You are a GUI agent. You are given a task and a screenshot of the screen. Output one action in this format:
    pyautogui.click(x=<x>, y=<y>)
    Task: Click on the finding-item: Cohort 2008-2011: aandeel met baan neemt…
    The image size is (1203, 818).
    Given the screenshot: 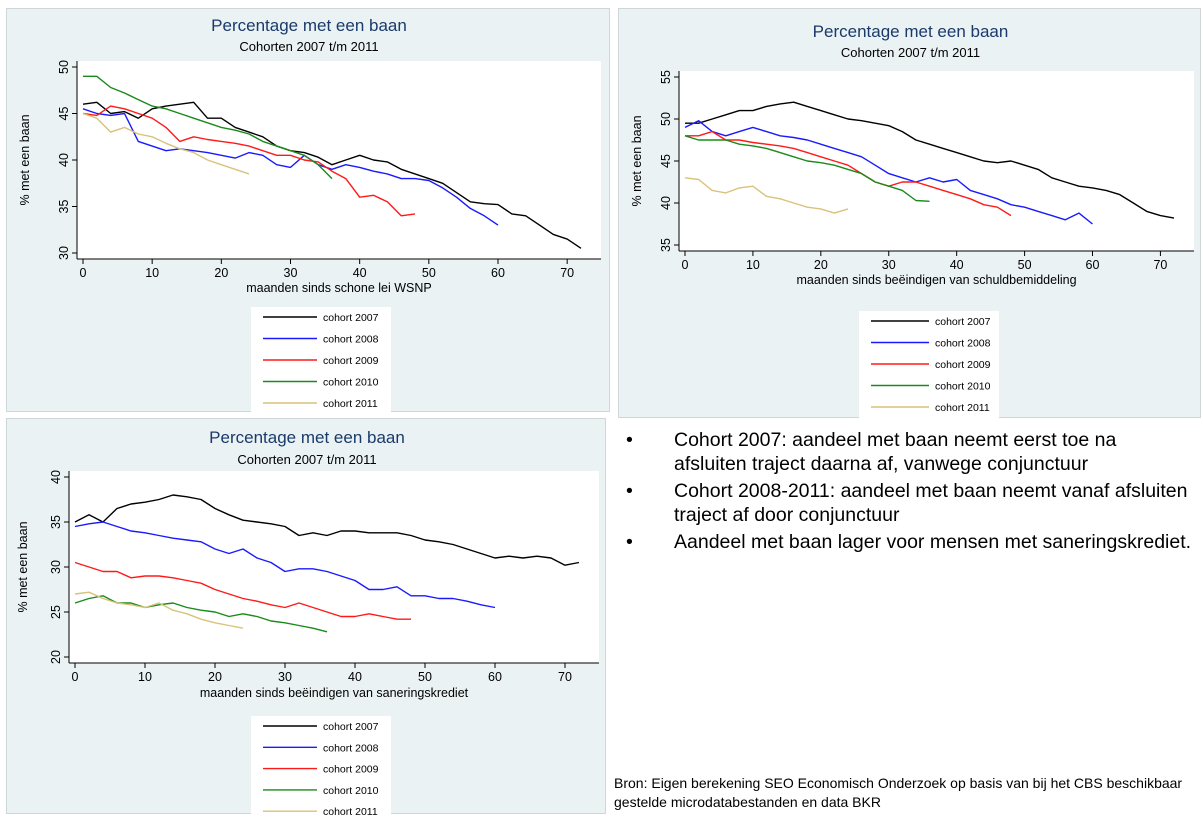 What is the action you would take?
    pyautogui.click(x=909, y=503)
    